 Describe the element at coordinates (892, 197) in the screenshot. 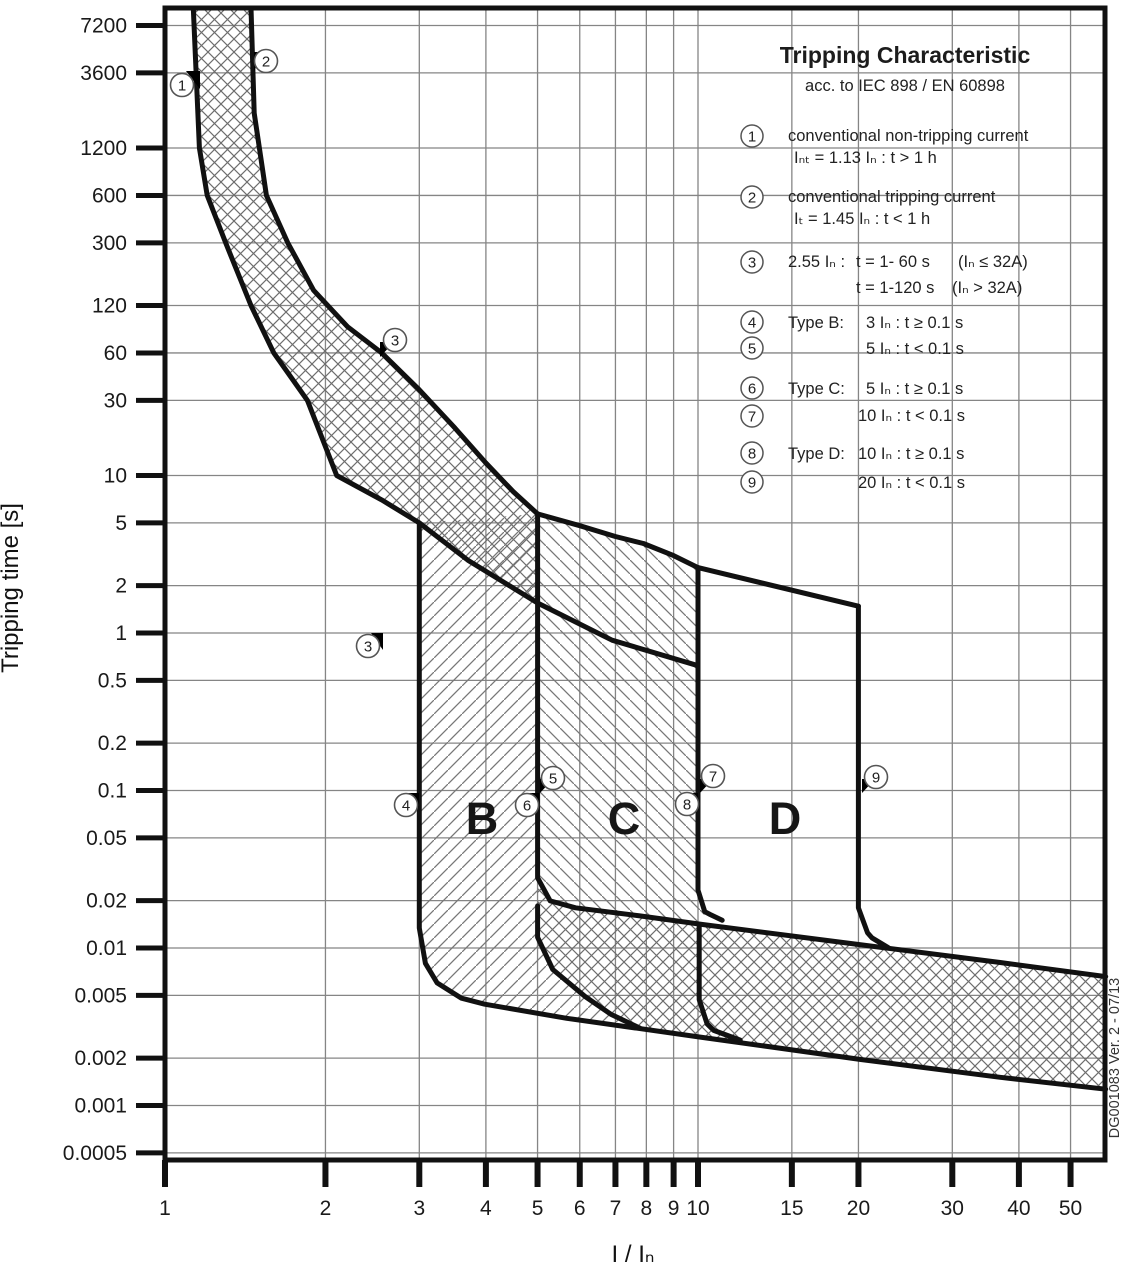

I see `legend-line-2: conventional tripping current` at that location.